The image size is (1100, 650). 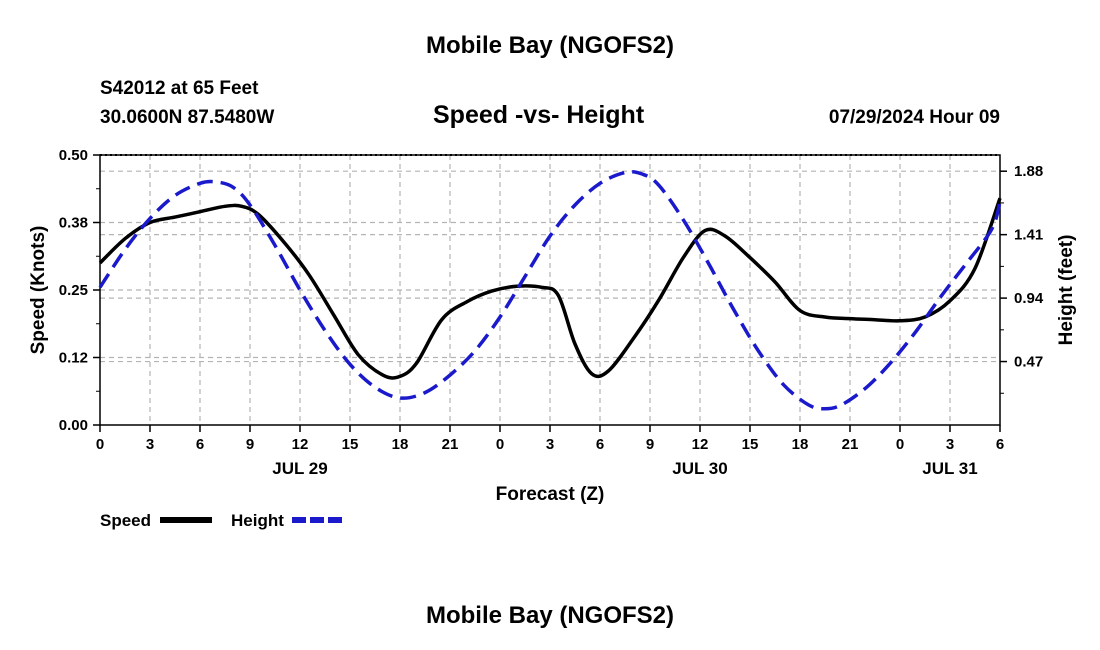 I want to click on station-coordinates: 30.0600N 87.5480W, so click(x=187, y=117).